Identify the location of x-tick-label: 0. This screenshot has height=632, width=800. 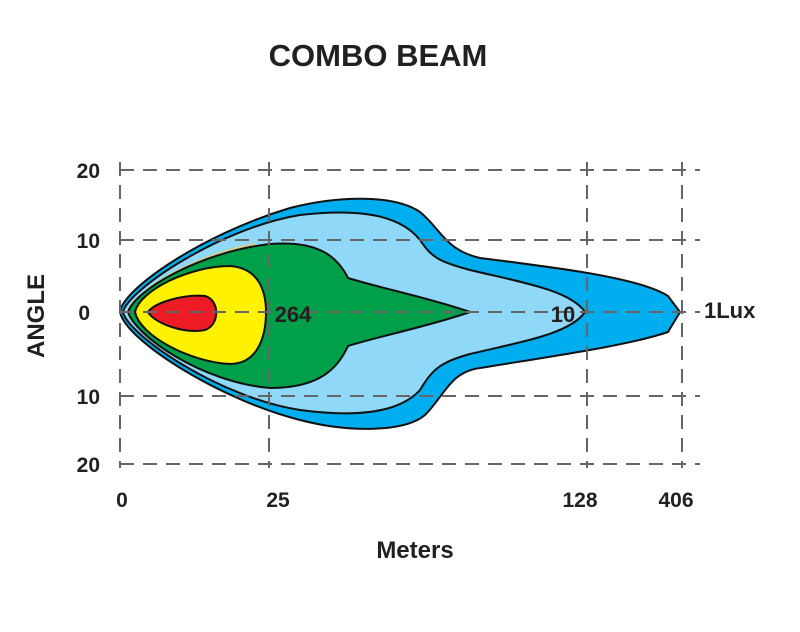
(122, 500).